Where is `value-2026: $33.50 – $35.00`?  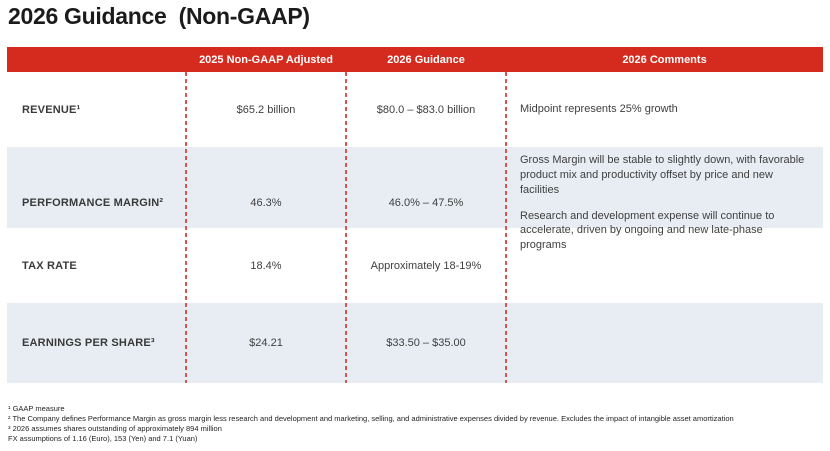
value-2026: $33.50 – $35.00 is located at coordinates (426, 343).